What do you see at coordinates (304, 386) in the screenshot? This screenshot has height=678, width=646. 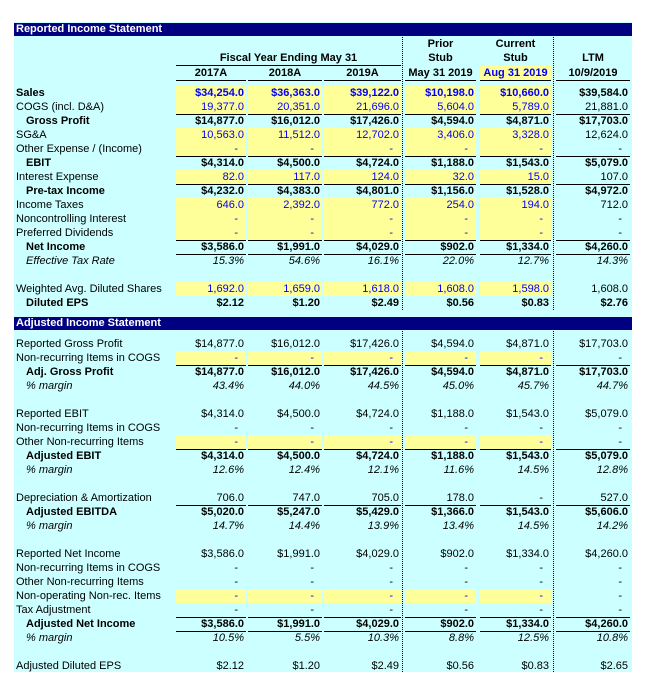 I see `cell-value: 44.0%` at bounding box center [304, 386].